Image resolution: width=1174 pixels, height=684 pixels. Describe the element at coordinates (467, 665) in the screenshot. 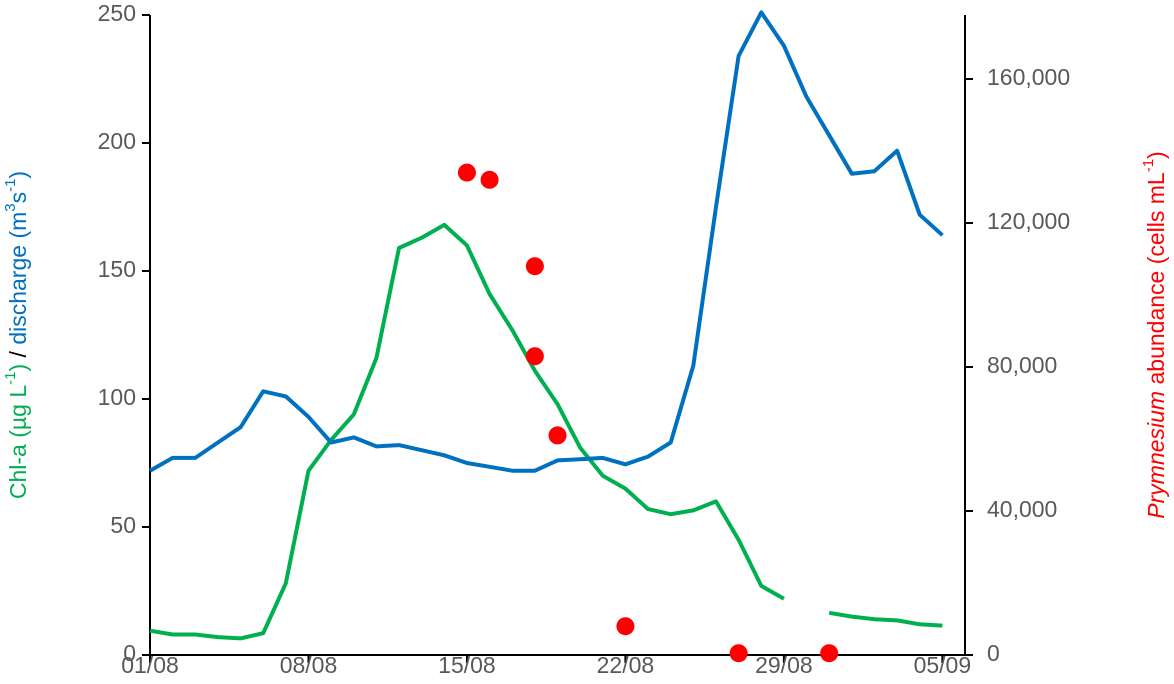

I see `x-tick-label: 15/08` at that location.